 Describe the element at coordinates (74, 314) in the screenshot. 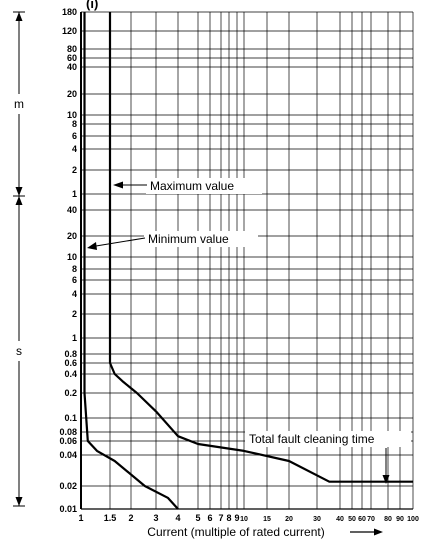

I see `y-tick-label-seconds: 2` at that location.